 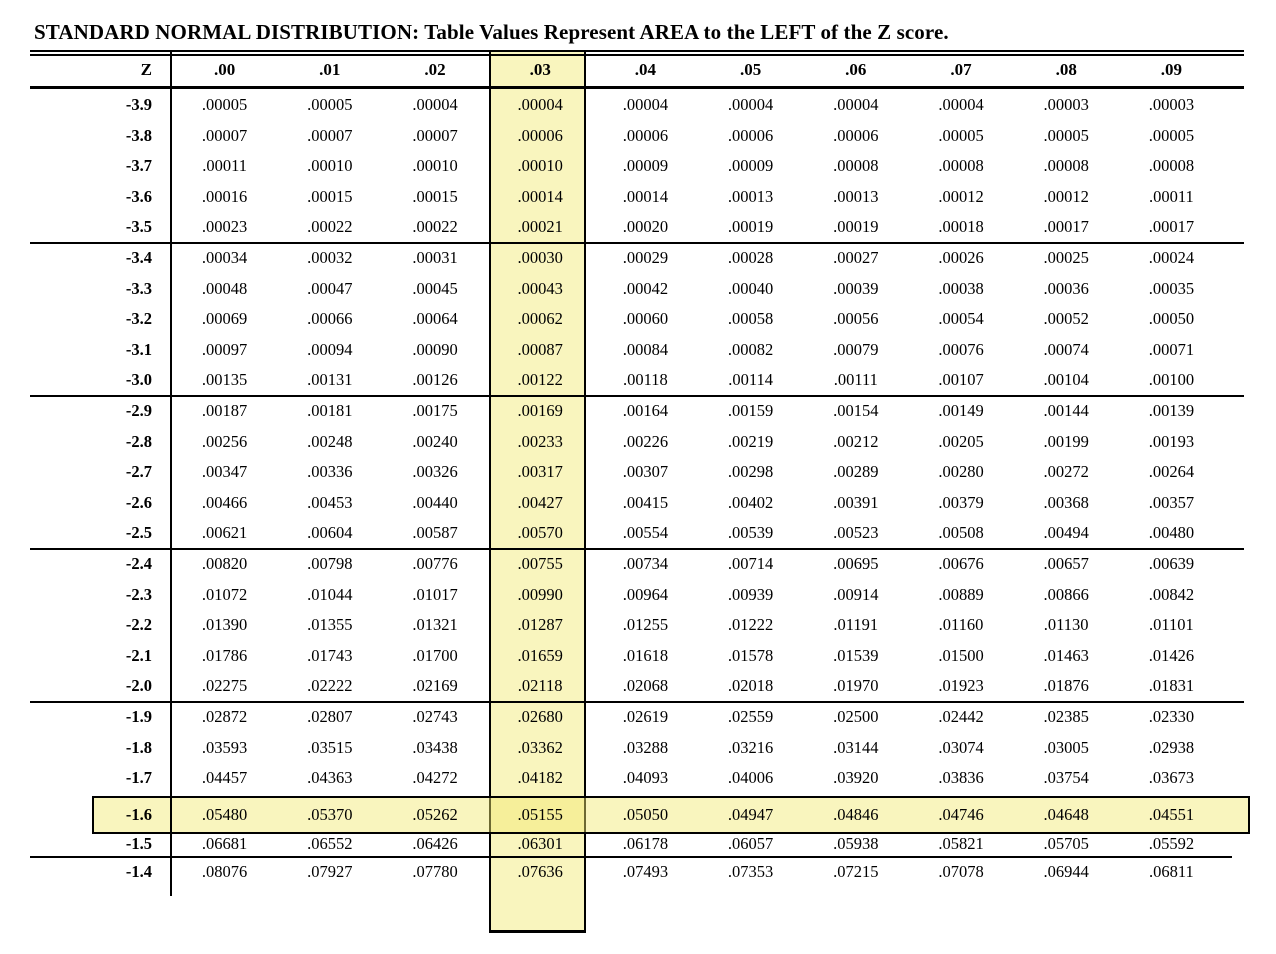 I want to click on value-cell: .00621, so click(x=224, y=533).